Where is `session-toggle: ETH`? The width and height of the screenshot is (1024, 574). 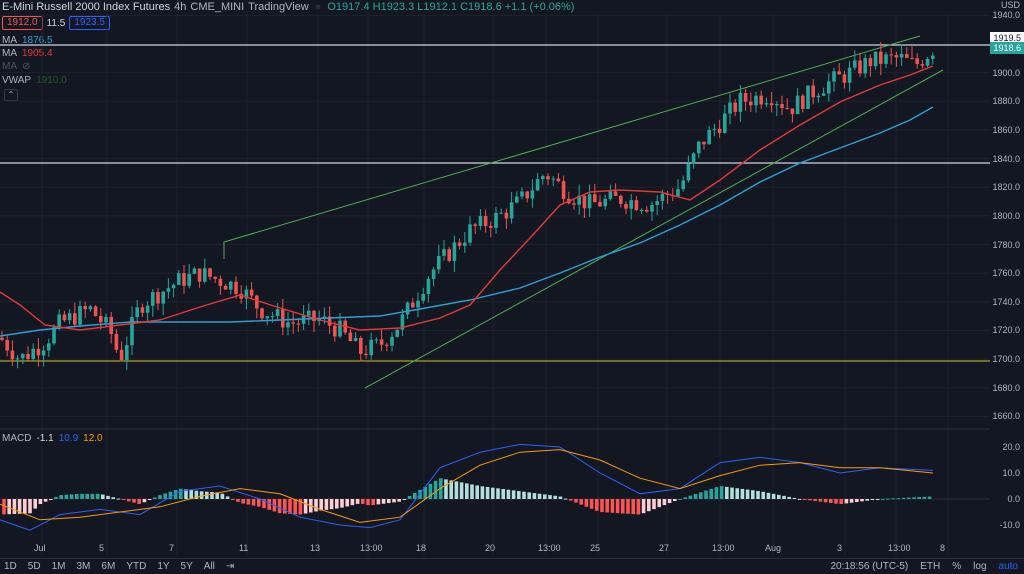 session-toggle: ETH is located at coordinates (930, 566).